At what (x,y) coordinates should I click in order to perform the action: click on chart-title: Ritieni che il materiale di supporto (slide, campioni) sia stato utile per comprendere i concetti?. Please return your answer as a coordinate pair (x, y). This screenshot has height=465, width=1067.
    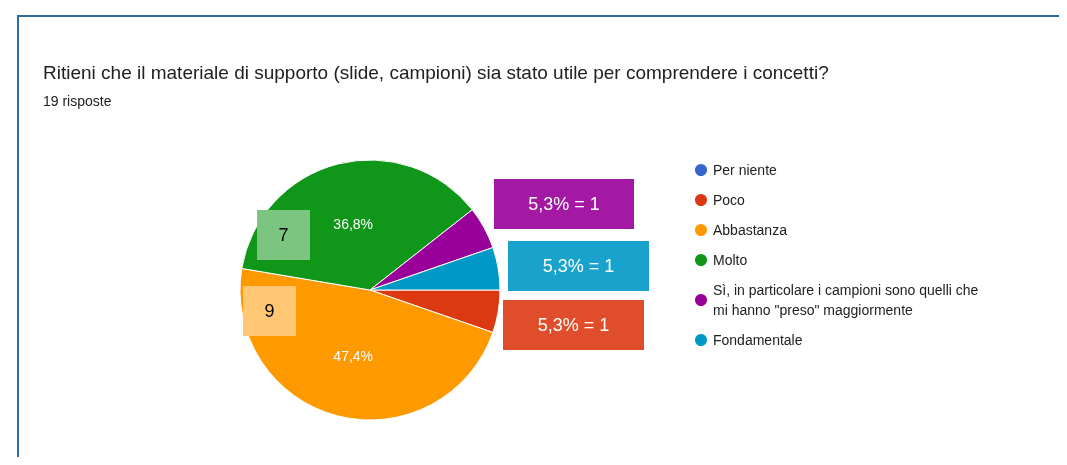
    Looking at the image, I should click on (436, 72).